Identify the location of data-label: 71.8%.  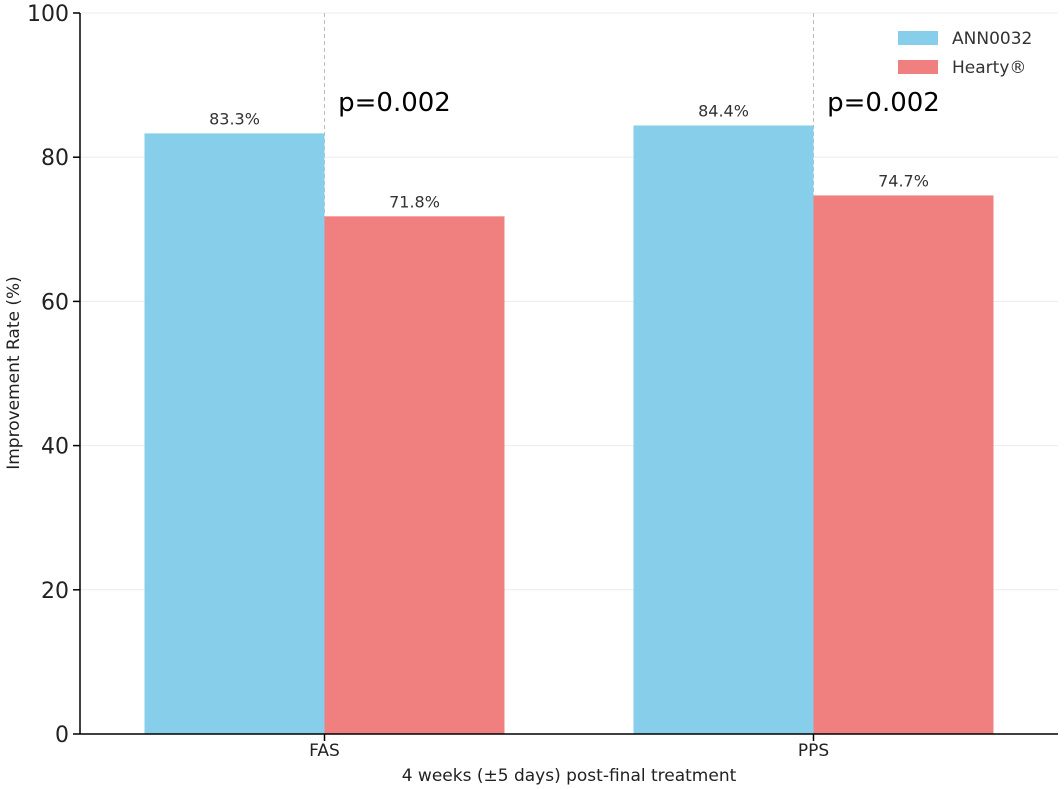
(414, 201).